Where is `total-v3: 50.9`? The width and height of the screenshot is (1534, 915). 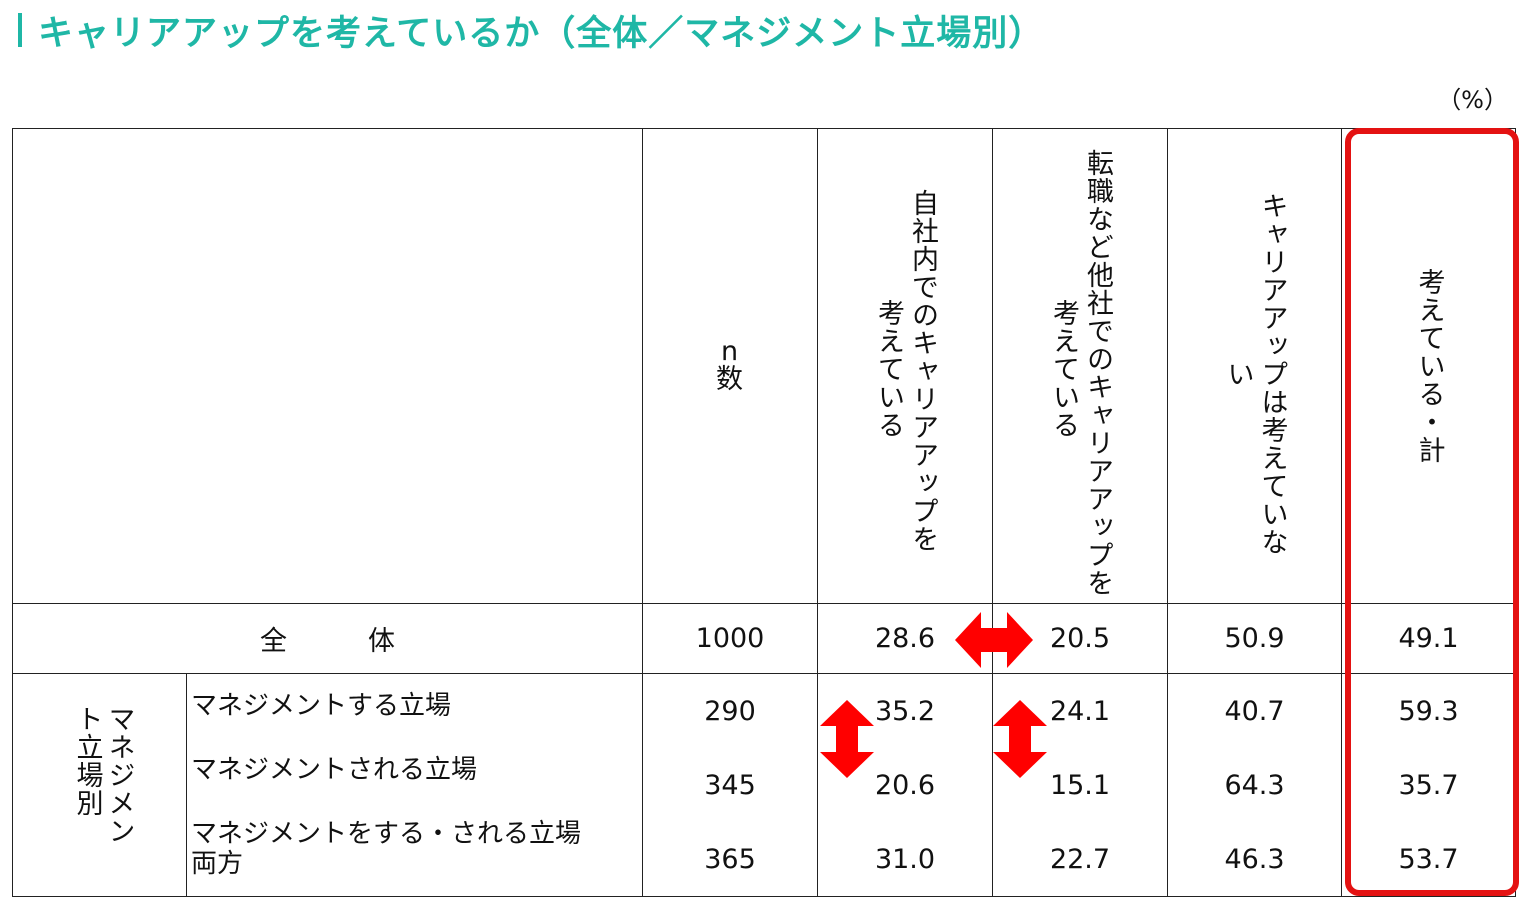
total-v3: 50.9 is located at coordinates (1254, 638).